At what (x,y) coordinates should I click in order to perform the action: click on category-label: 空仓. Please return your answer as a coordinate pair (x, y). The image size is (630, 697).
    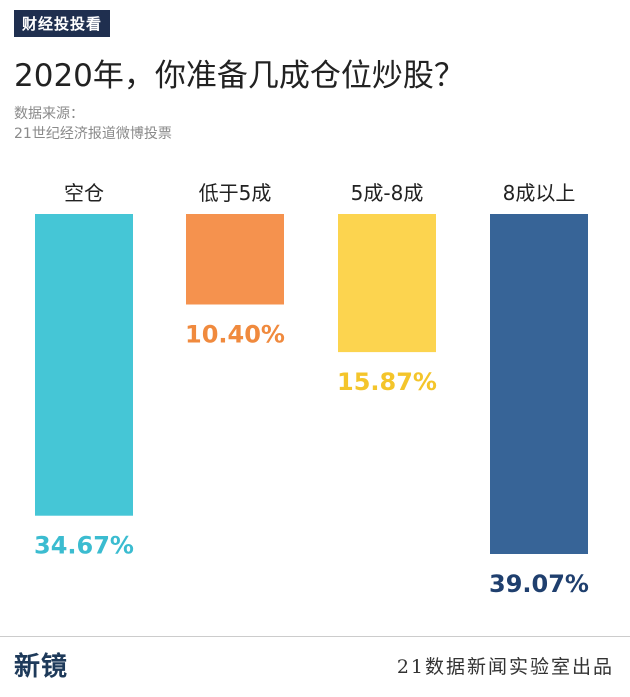
    Looking at the image, I should click on (84, 193).